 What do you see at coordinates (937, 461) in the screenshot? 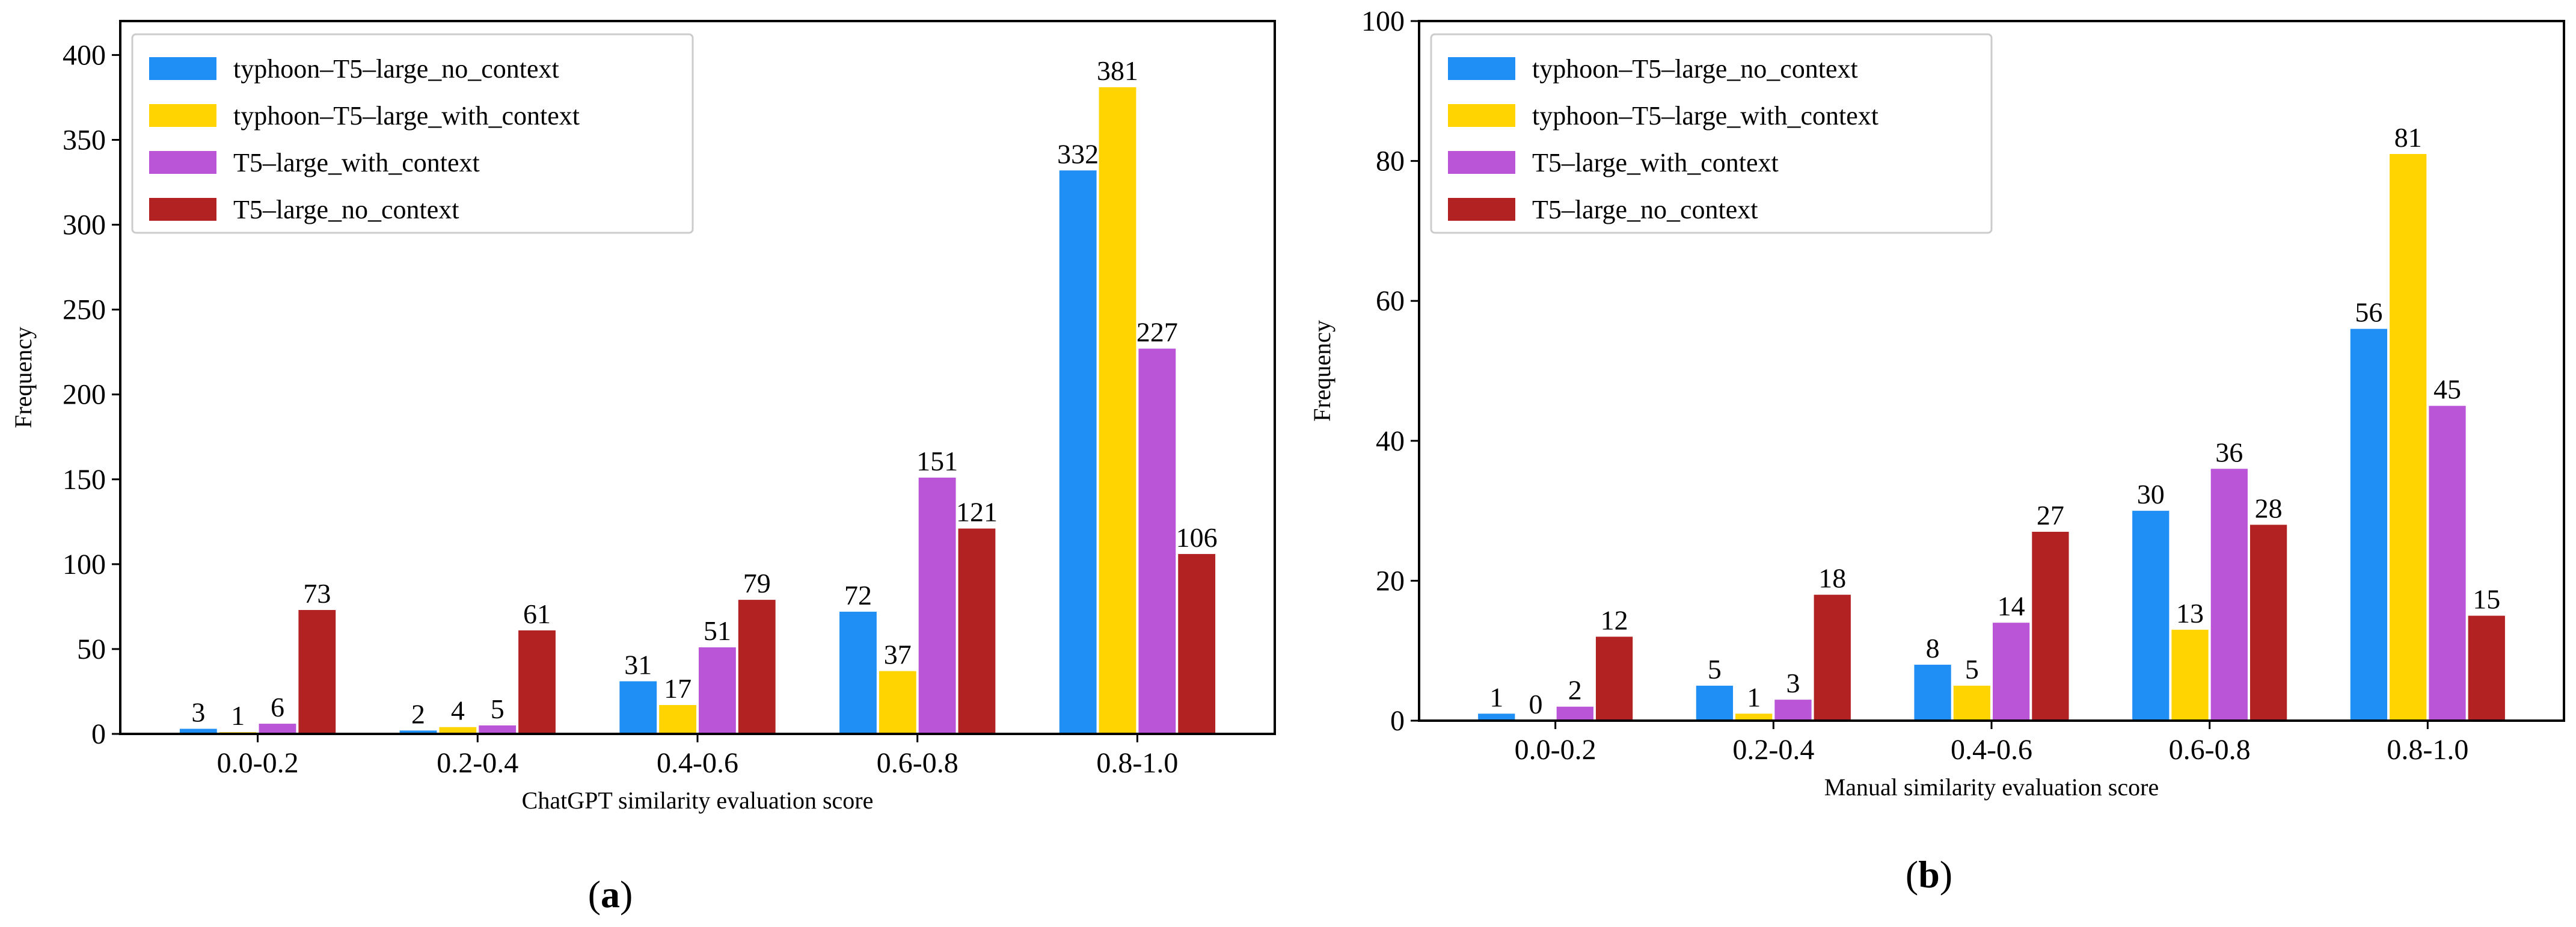
I see `data-label: 151` at bounding box center [937, 461].